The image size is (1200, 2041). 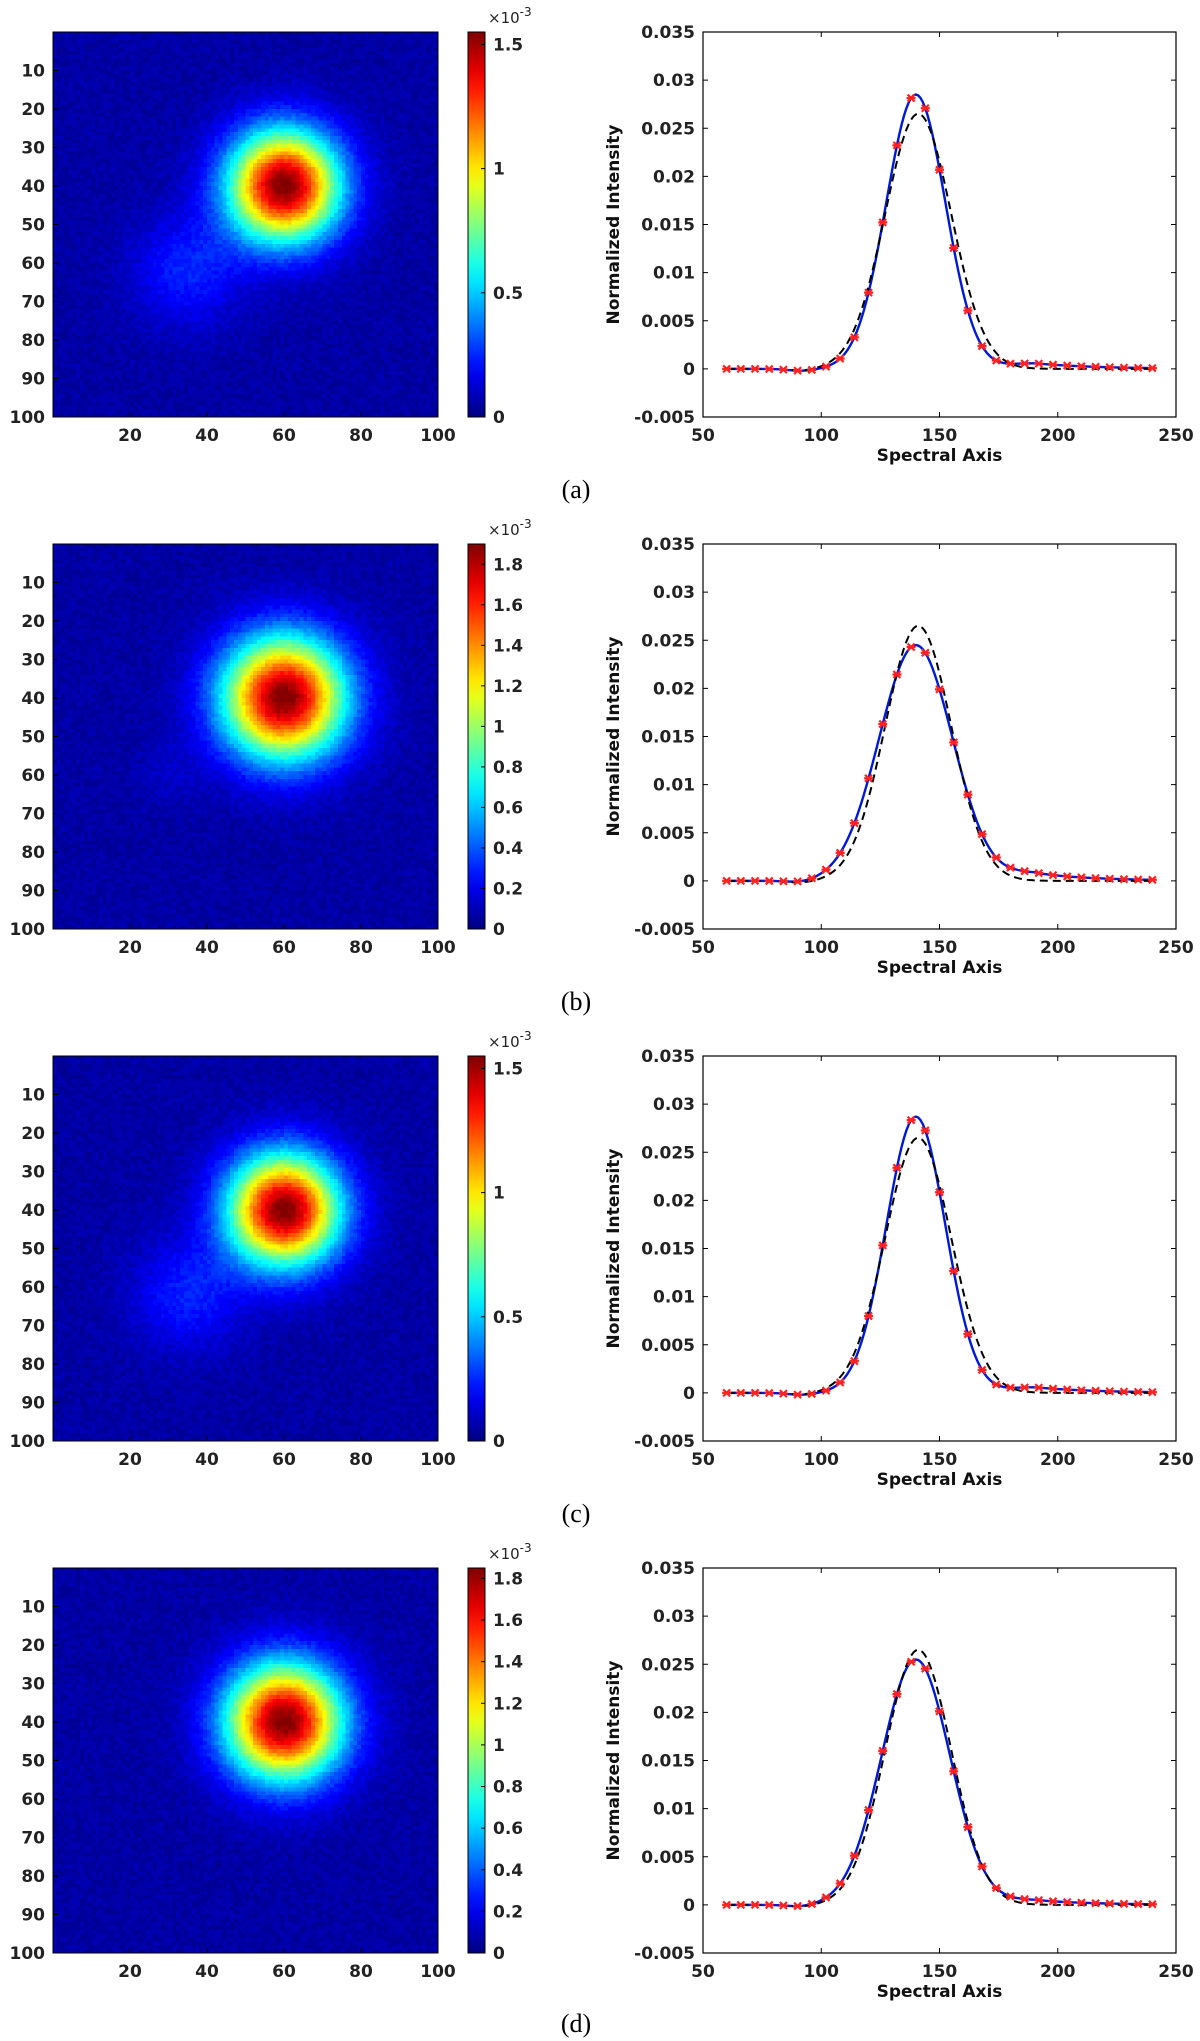 I want to click on spectrum-xtick-label: 250, so click(x=1176, y=1972).